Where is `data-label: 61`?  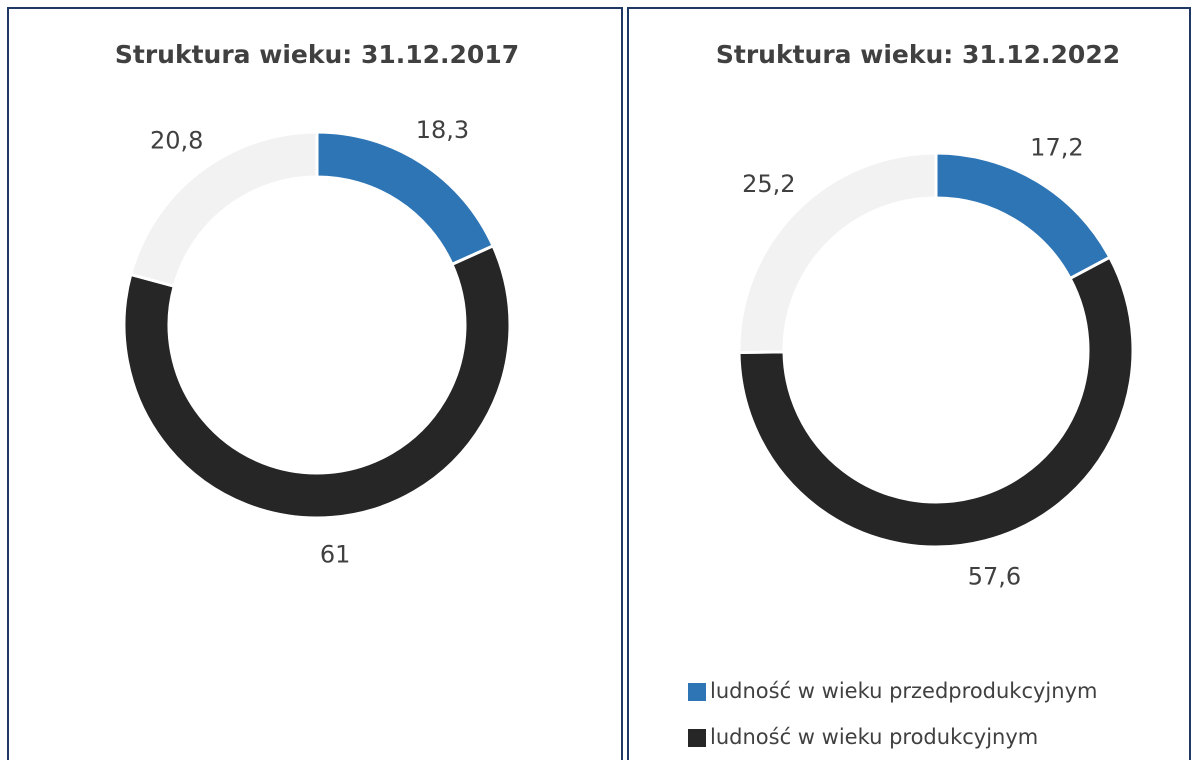 data-label: 61 is located at coordinates (335, 554).